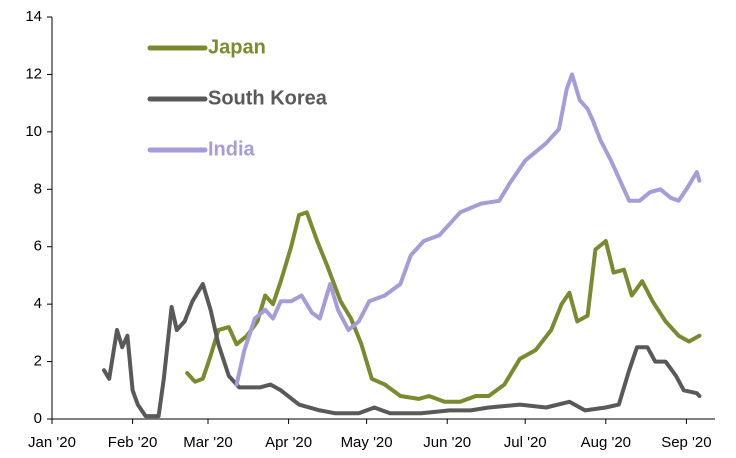 This screenshot has width=736, height=458. What do you see at coordinates (52, 442) in the screenshot?
I see `x-tick-label: Jan '20` at bounding box center [52, 442].